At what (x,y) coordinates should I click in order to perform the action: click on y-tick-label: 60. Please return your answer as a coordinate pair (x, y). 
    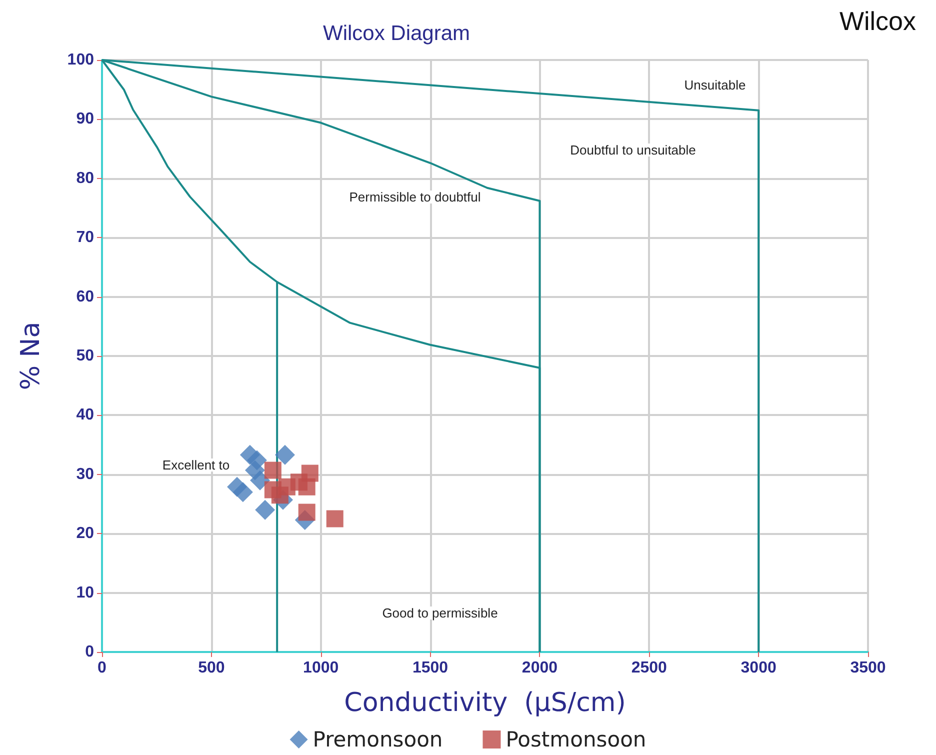
    Looking at the image, I should click on (85, 297).